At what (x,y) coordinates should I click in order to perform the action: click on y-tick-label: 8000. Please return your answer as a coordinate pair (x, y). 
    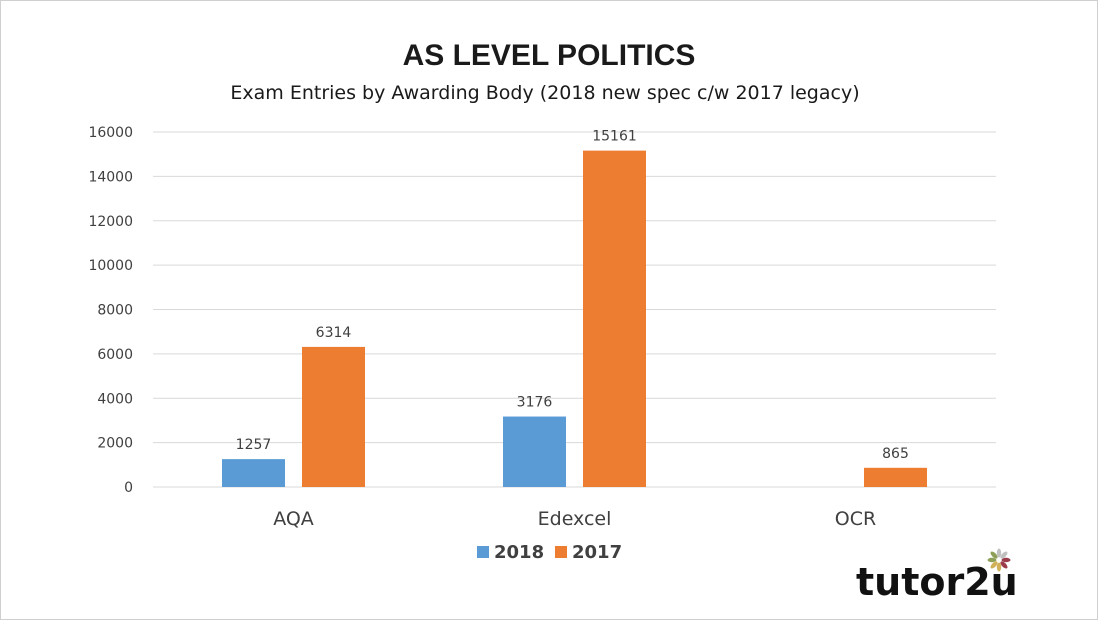
    Looking at the image, I should click on (115, 311).